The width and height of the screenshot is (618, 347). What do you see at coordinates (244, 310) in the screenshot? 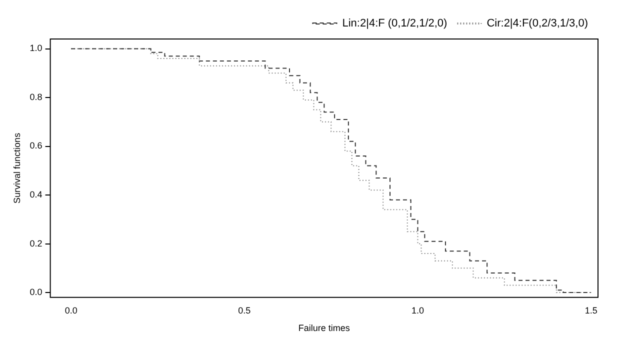
I see `x-tick-label: 0.5` at bounding box center [244, 310].